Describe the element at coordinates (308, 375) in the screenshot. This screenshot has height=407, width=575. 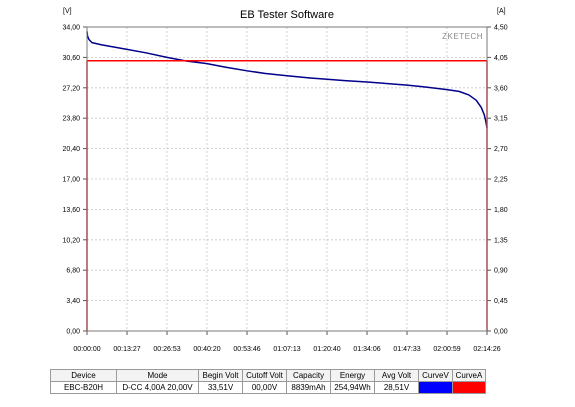
I see `header-capacity: Capacity` at that location.